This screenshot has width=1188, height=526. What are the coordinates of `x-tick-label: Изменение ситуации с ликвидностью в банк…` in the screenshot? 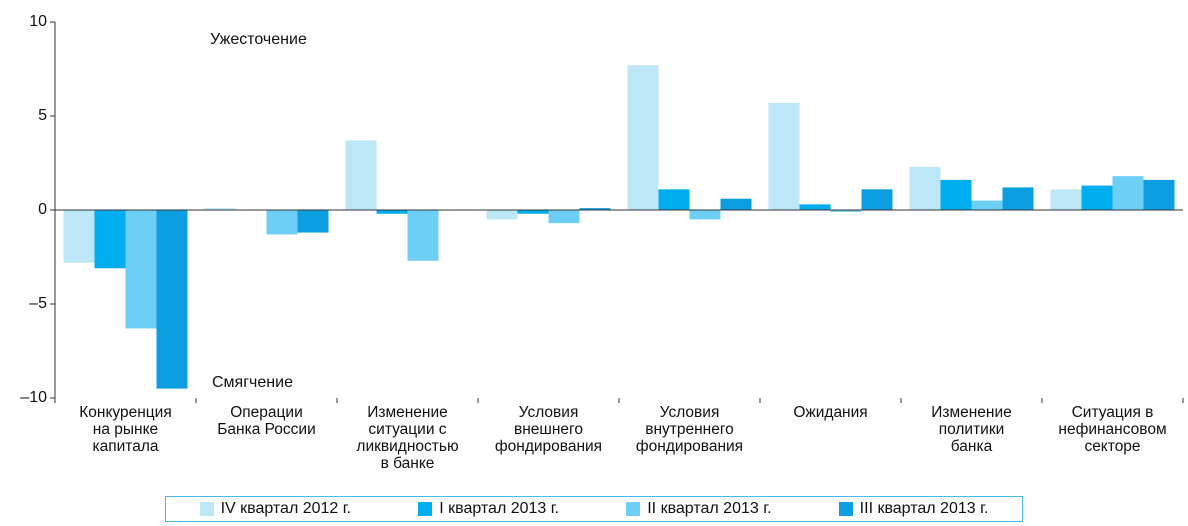 It's located at (407, 438).